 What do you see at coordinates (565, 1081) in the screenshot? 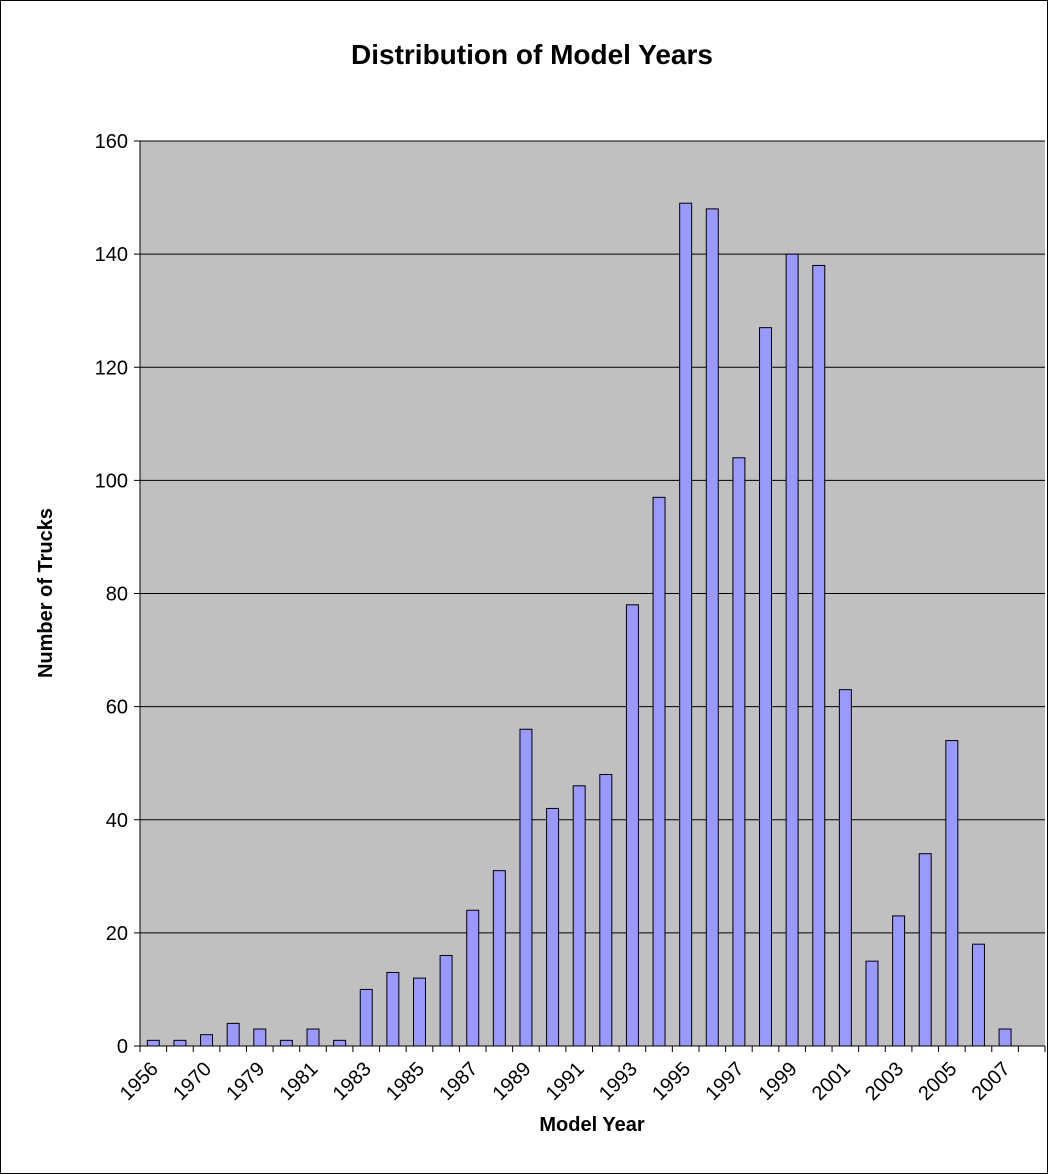
I see `x-tick-label: 1991` at bounding box center [565, 1081].